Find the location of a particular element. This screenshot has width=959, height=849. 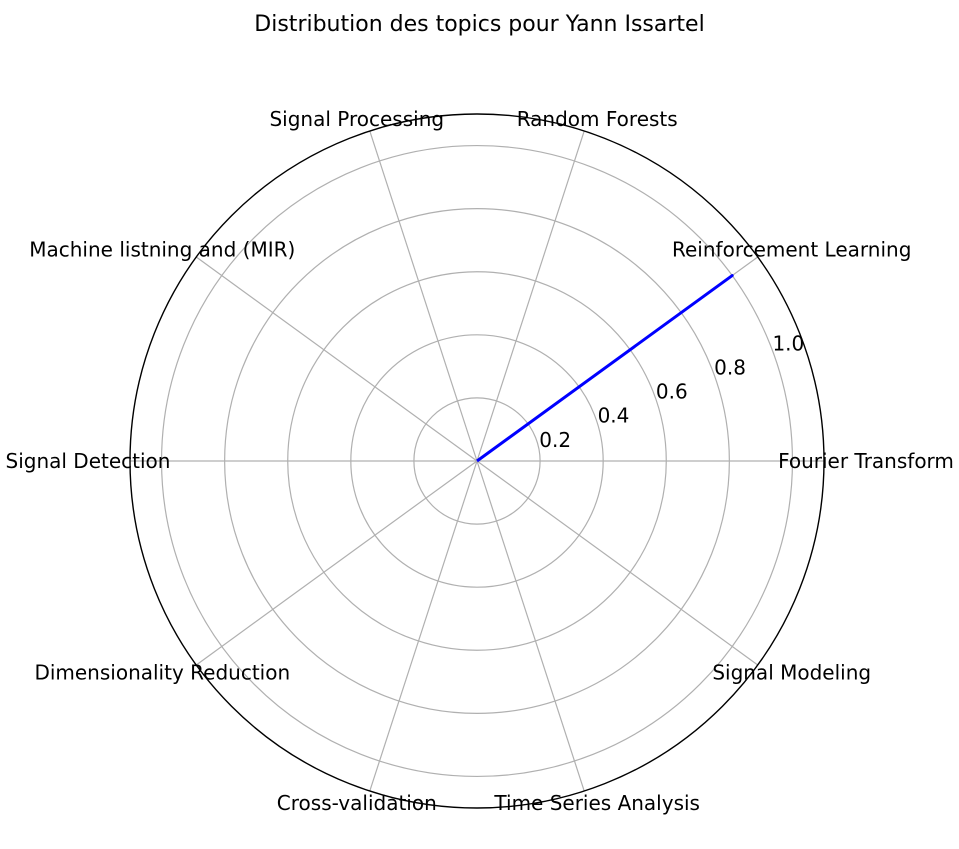

category-label-9: Signal Modeling is located at coordinates (791, 672).